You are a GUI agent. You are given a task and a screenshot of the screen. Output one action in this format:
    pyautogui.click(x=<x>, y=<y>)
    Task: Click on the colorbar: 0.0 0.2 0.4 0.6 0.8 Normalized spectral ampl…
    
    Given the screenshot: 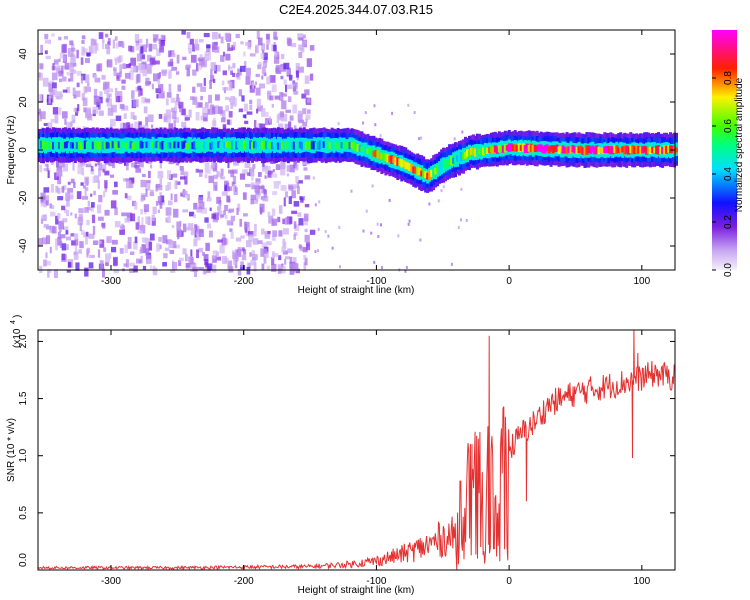 What is the action you would take?
    pyautogui.click(x=728, y=153)
    